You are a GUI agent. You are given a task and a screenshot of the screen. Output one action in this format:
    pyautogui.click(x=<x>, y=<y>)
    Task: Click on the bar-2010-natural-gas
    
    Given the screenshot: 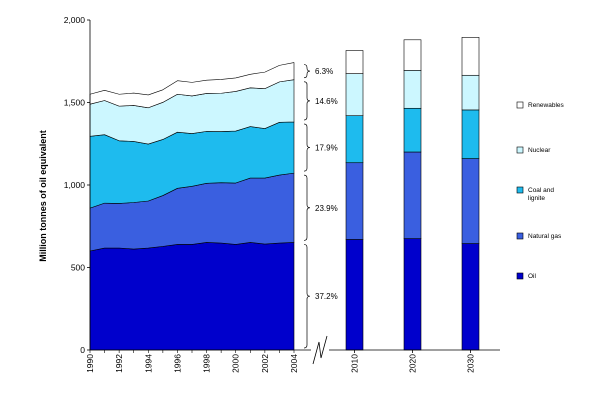 What is the action you would take?
    pyautogui.click(x=354, y=201)
    